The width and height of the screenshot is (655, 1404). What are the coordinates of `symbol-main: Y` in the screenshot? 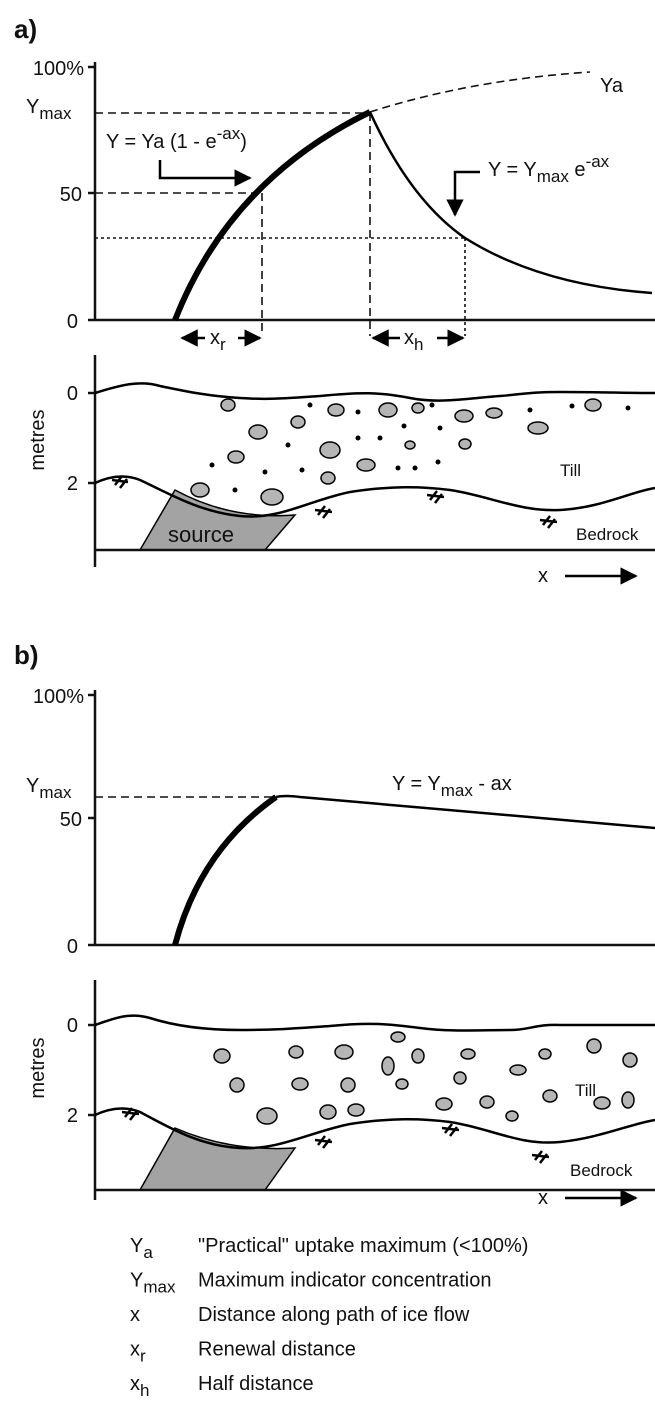 It's located at (136, 1246).